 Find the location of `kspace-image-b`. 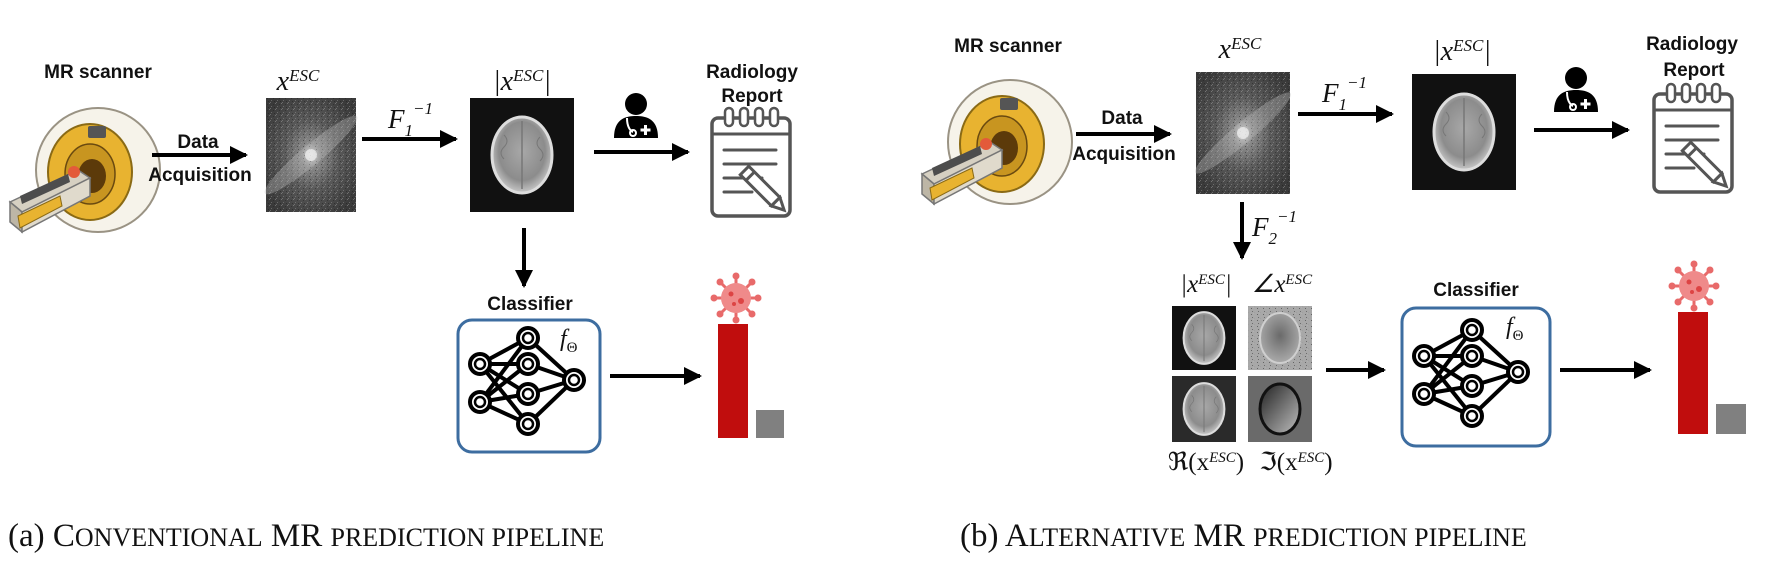

kspace-image-b is located at coordinates (1243, 133).